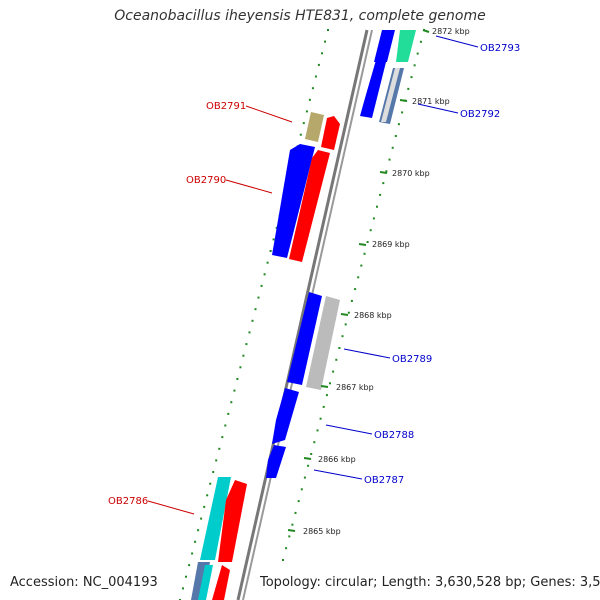 The width and height of the screenshot is (600, 600). I want to click on gene-feature-ob2785-teal, so click(205, 582).